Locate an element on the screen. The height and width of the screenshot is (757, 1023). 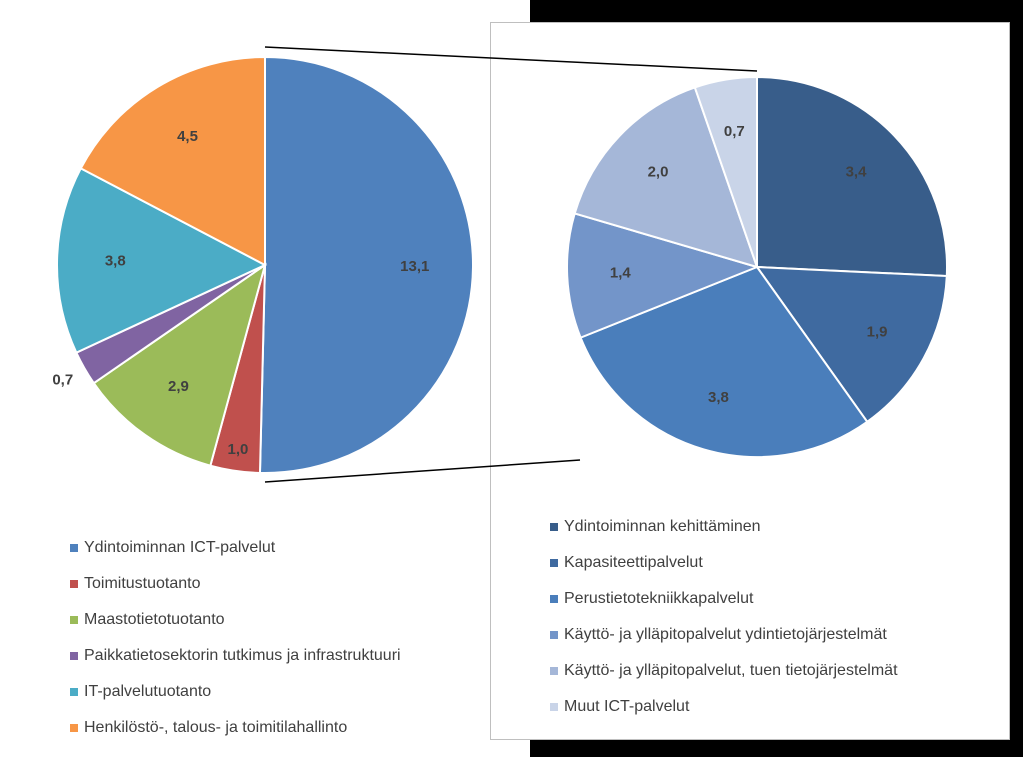
value-label: 2,0 is located at coordinates (658, 172).